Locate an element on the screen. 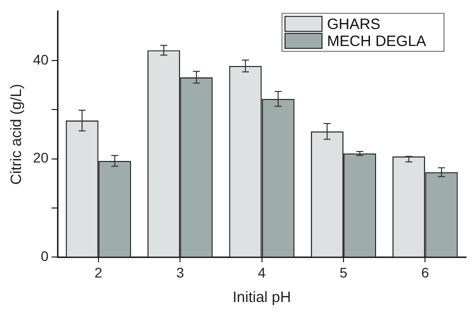 This screenshot has height=315, width=474. x-tick-label: 4 is located at coordinates (262, 272).